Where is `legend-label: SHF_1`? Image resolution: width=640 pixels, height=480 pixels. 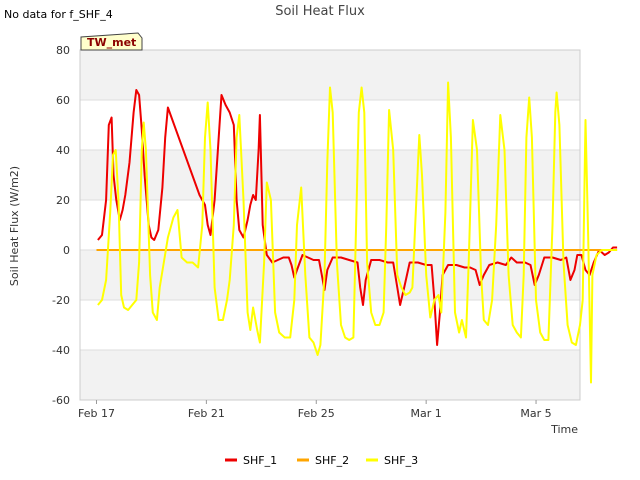 legend-label: SHF_1 is located at coordinates (260, 460).